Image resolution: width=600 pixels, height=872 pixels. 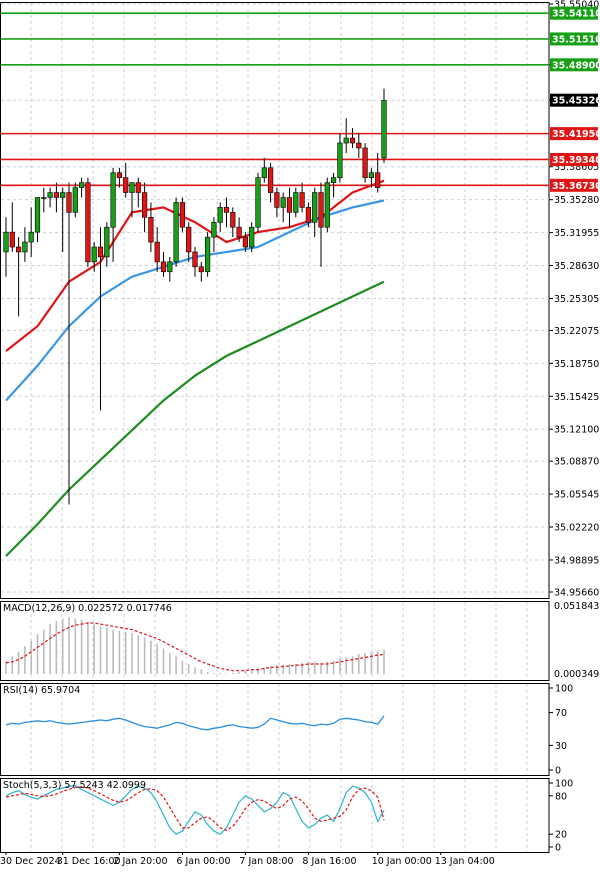 I want to click on stoch-k-line, so click(x=195, y=809).